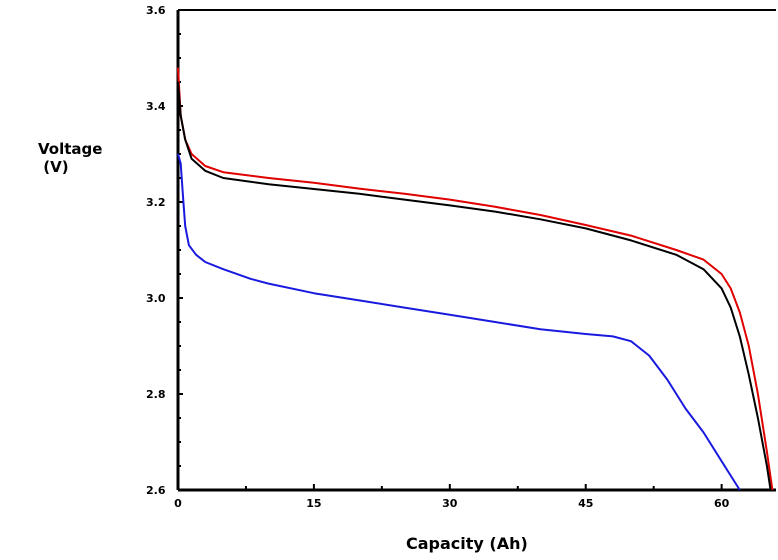  Describe the element at coordinates (156, 298) in the screenshot. I see `y-tick-label: 3.0` at that location.